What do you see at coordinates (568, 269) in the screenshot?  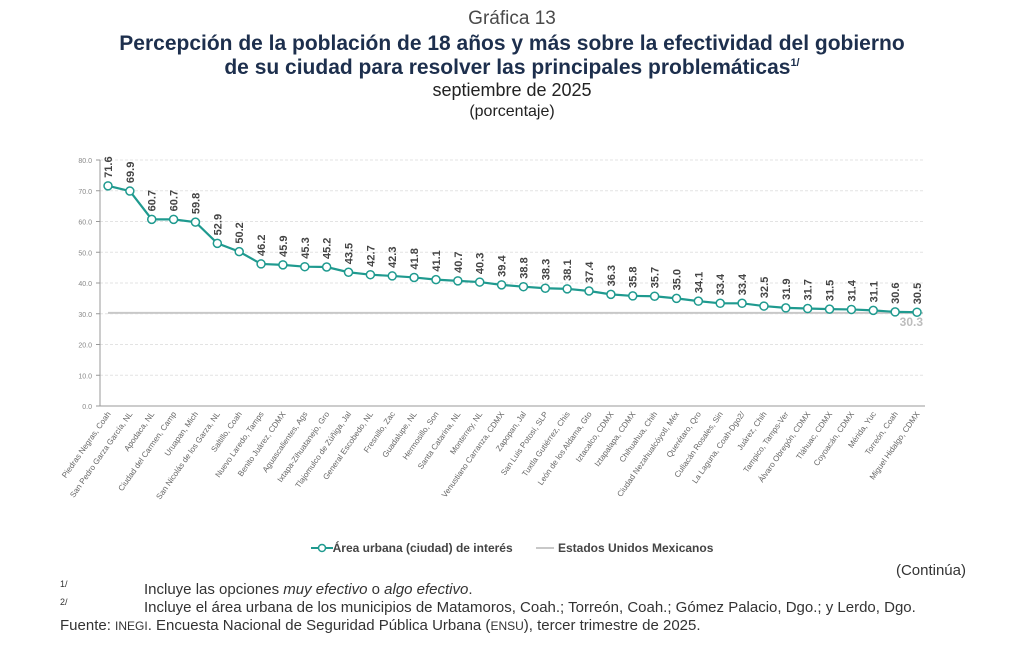 I see `data-label: 38.1` at bounding box center [568, 269].